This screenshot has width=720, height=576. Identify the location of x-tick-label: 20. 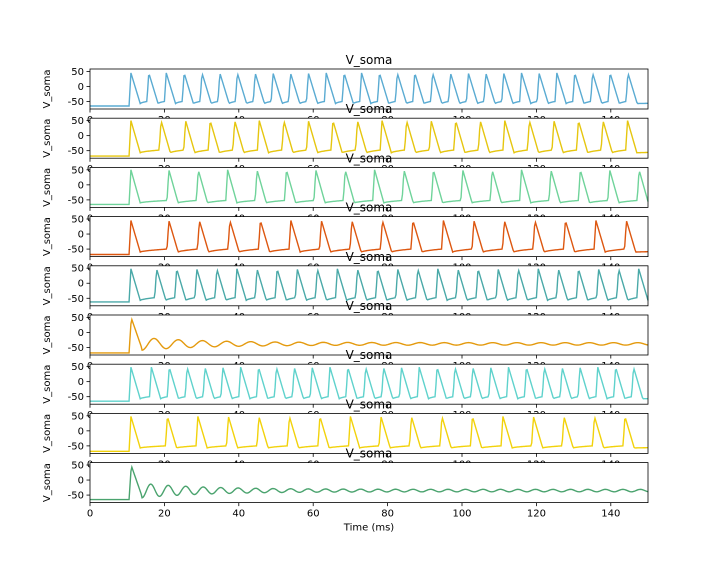
(164, 514).